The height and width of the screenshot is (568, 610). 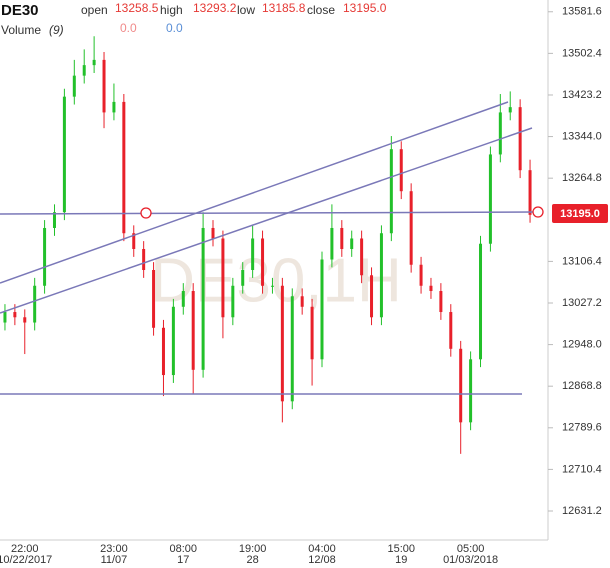 I want to click on x-tick-label: 23:00, so click(x=114, y=549).